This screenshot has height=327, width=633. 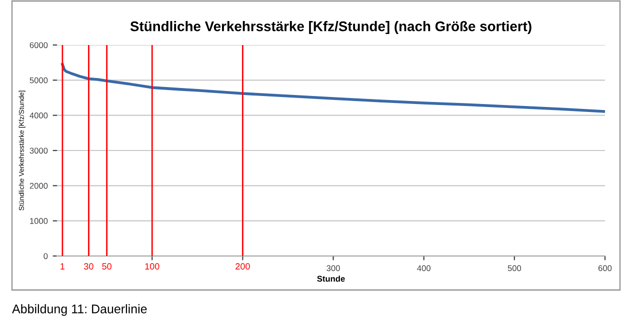 I want to click on y-tick-label: 4000, so click(x=39, y=115).